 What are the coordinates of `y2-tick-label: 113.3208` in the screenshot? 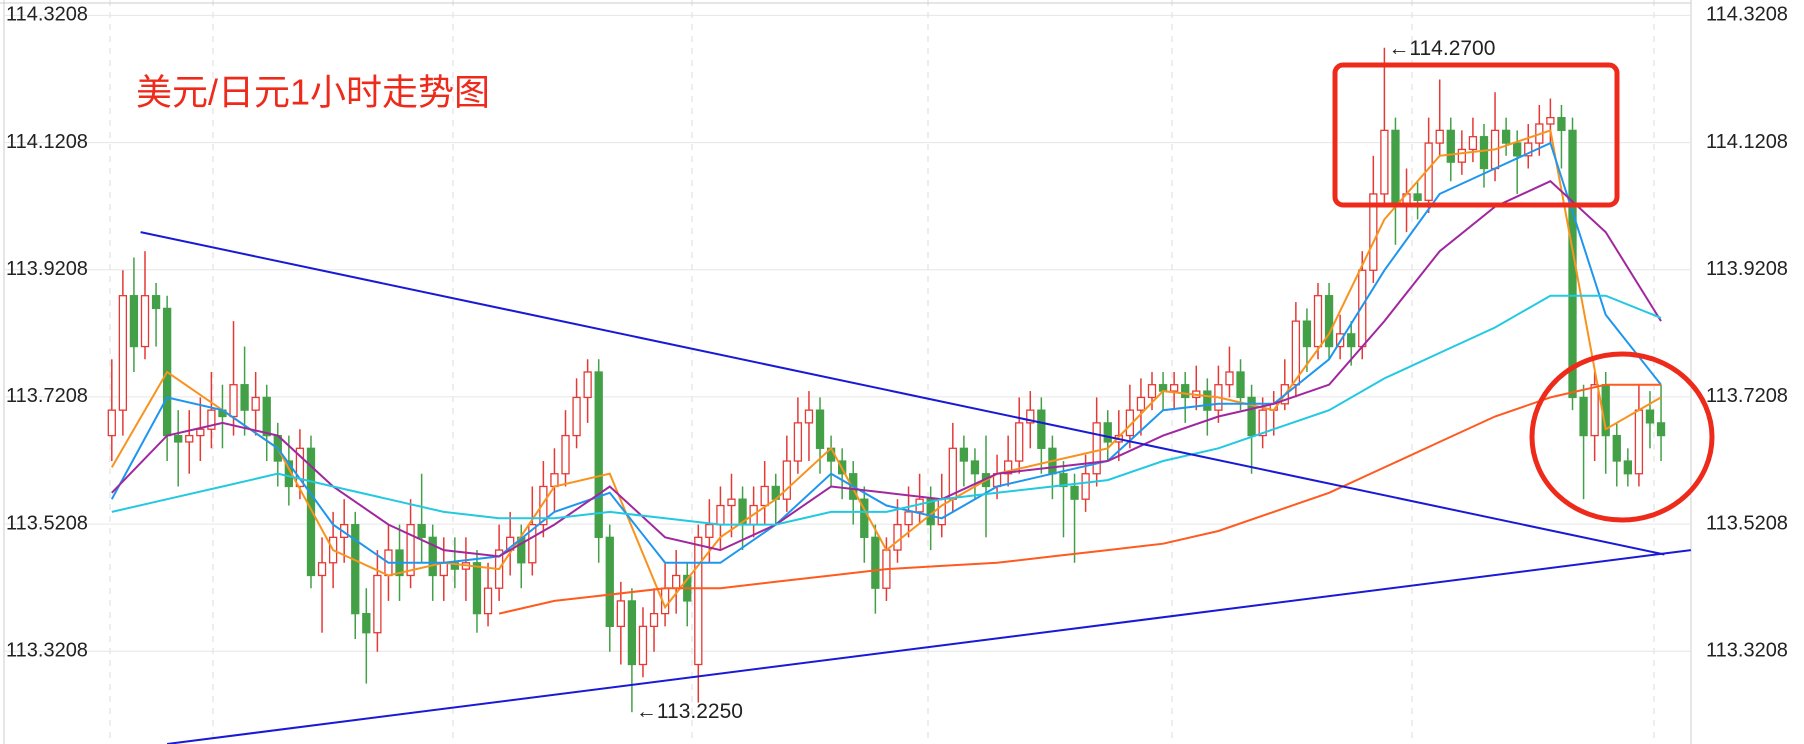 It's located at (1747, 651).